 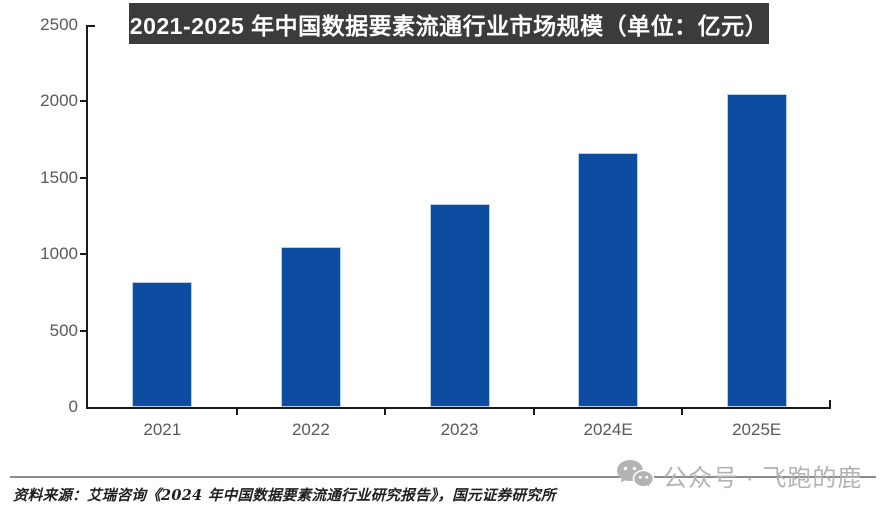 I want to click on y-axis-tick-label: 2000, so click(x=59, y=101).